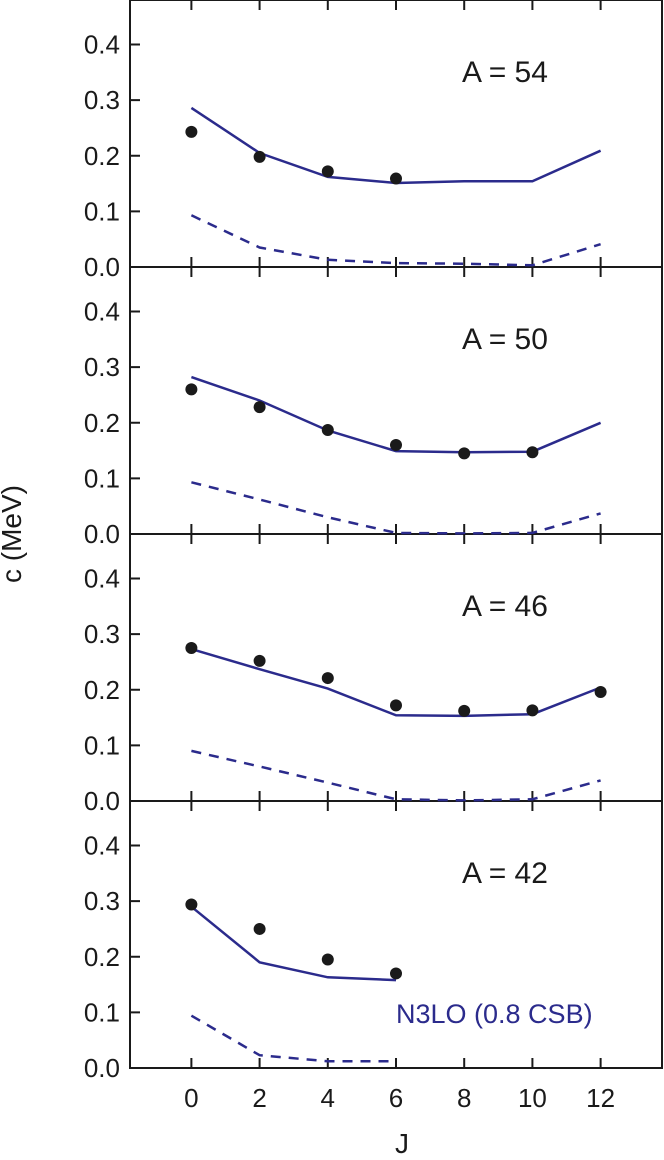  What do you see at coordinates (505, 339) in the screenshot?
I see `panel-label: A = 50` at bounding box center [505, 339].